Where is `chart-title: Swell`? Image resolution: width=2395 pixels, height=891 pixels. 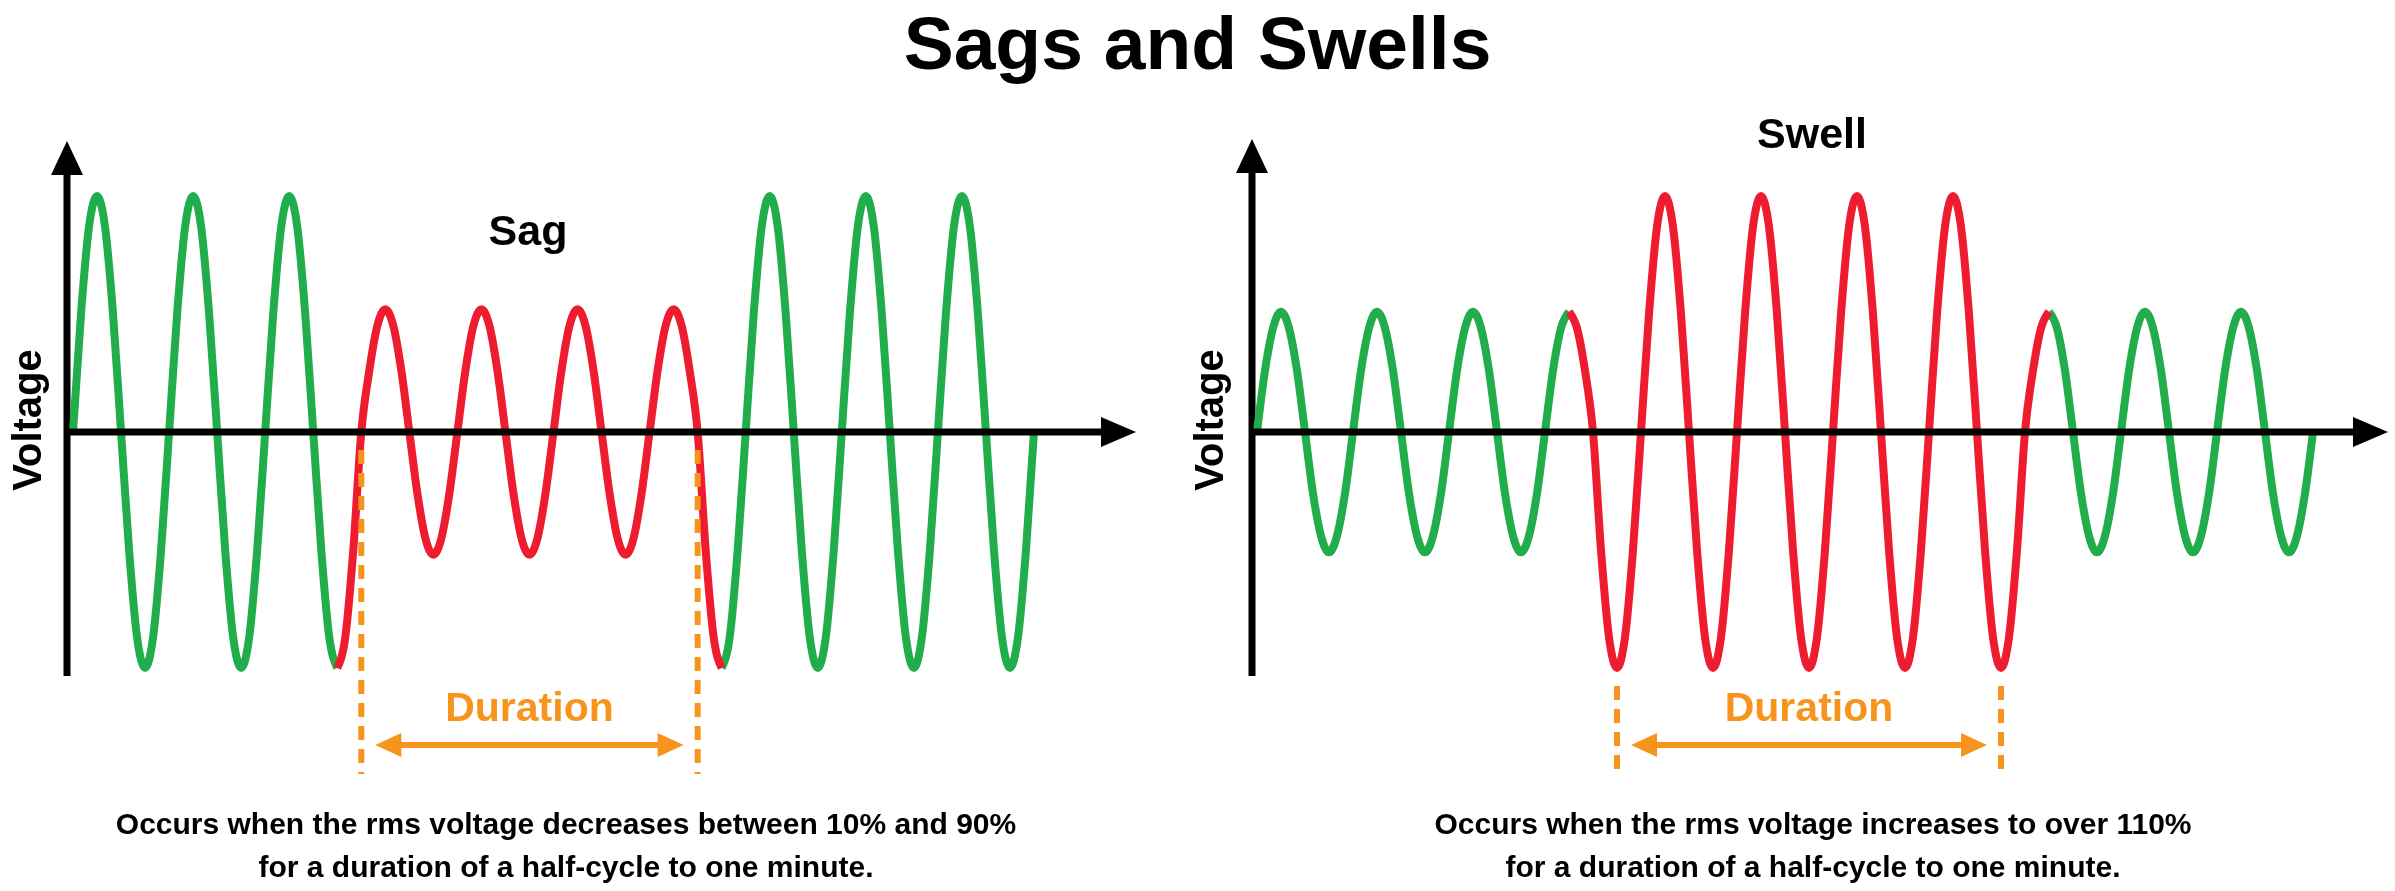 chart-title: Swell is located at coordinates (1812, 133).